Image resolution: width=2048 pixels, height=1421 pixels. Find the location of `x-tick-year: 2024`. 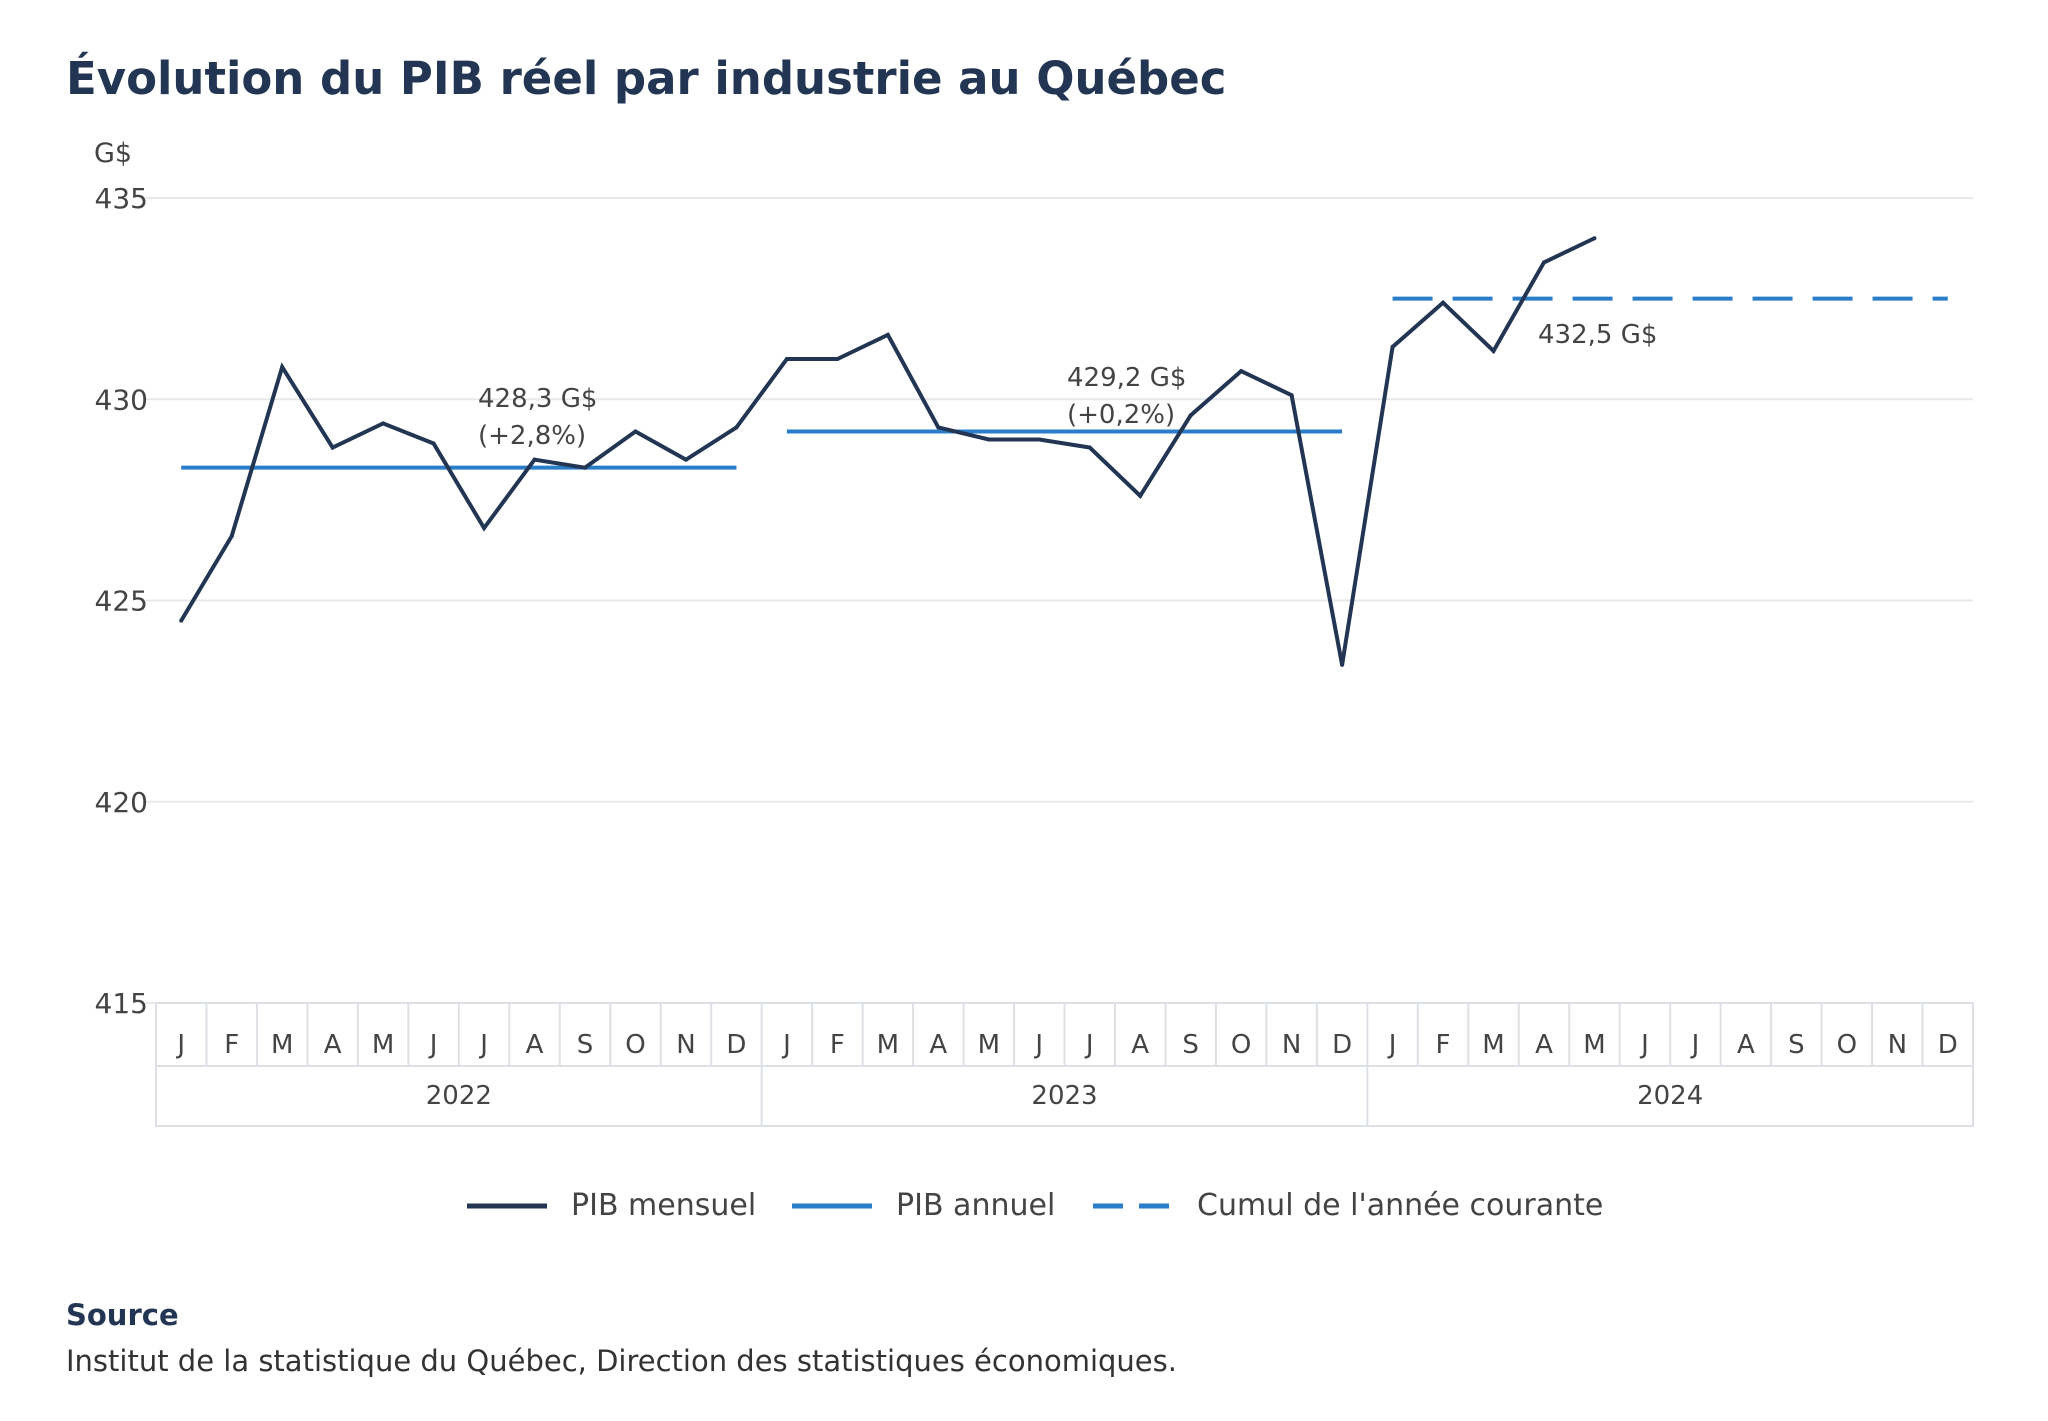

x-tick-year: 2024 is located at coordinates (1670, 1096).